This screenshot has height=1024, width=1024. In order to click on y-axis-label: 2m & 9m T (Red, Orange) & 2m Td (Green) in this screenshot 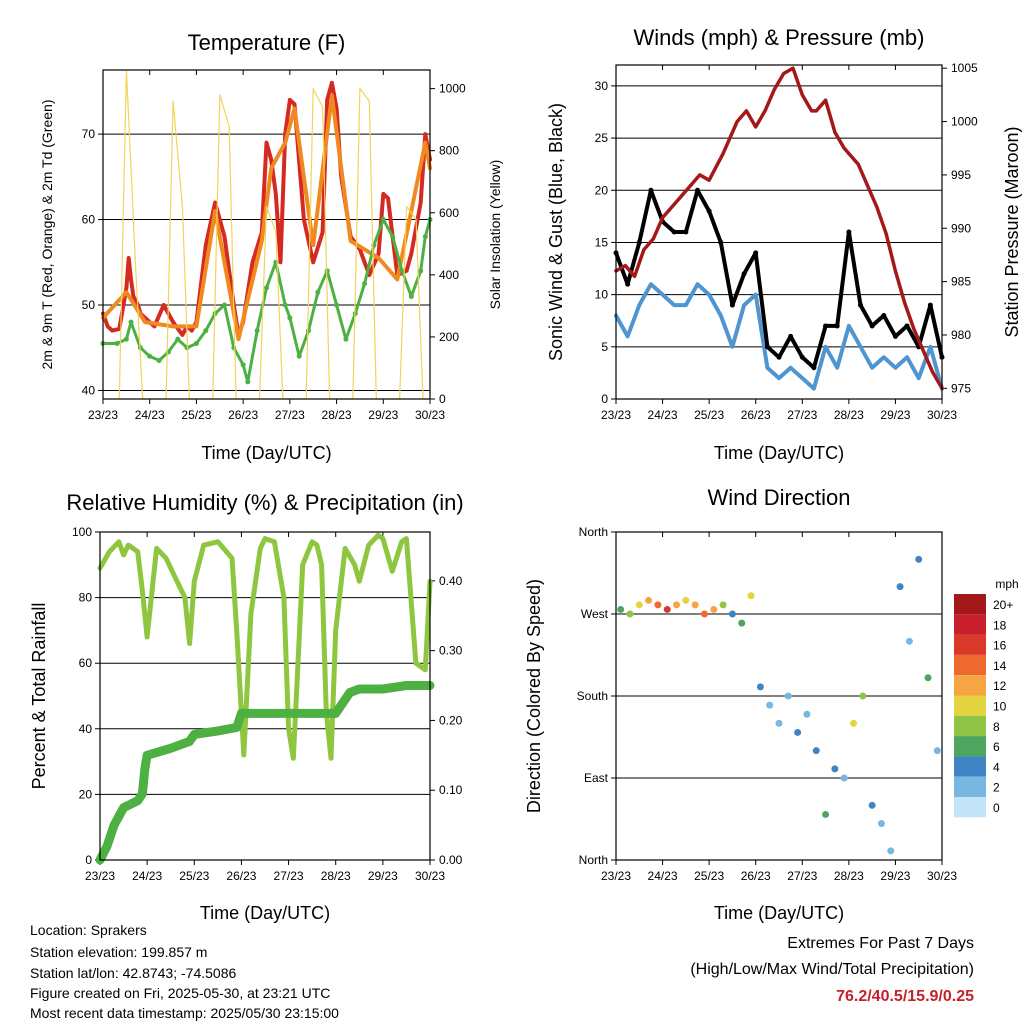, I will do `click(47, 235)`.